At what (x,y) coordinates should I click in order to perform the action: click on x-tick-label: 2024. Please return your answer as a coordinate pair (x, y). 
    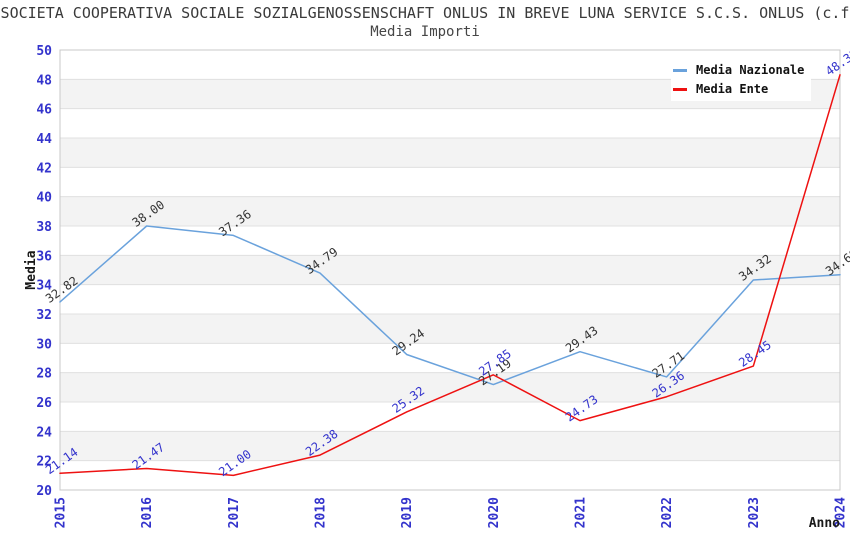
    Looking at the image, I should click on (841, 512).